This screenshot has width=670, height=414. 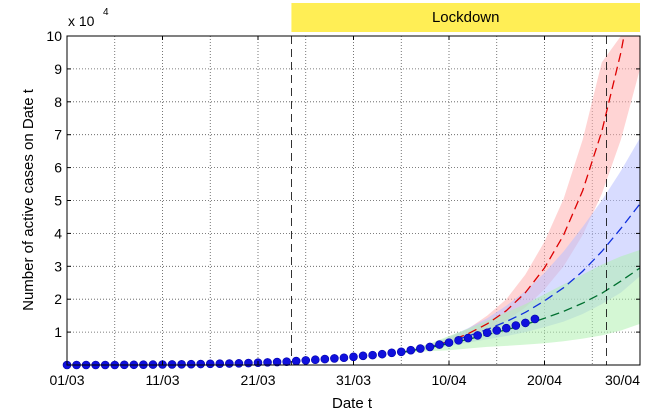 What do you see at coordinates (58, 332) in the screenshot?
I see `y-tick-label: 1` at bounding box center [58, 332].